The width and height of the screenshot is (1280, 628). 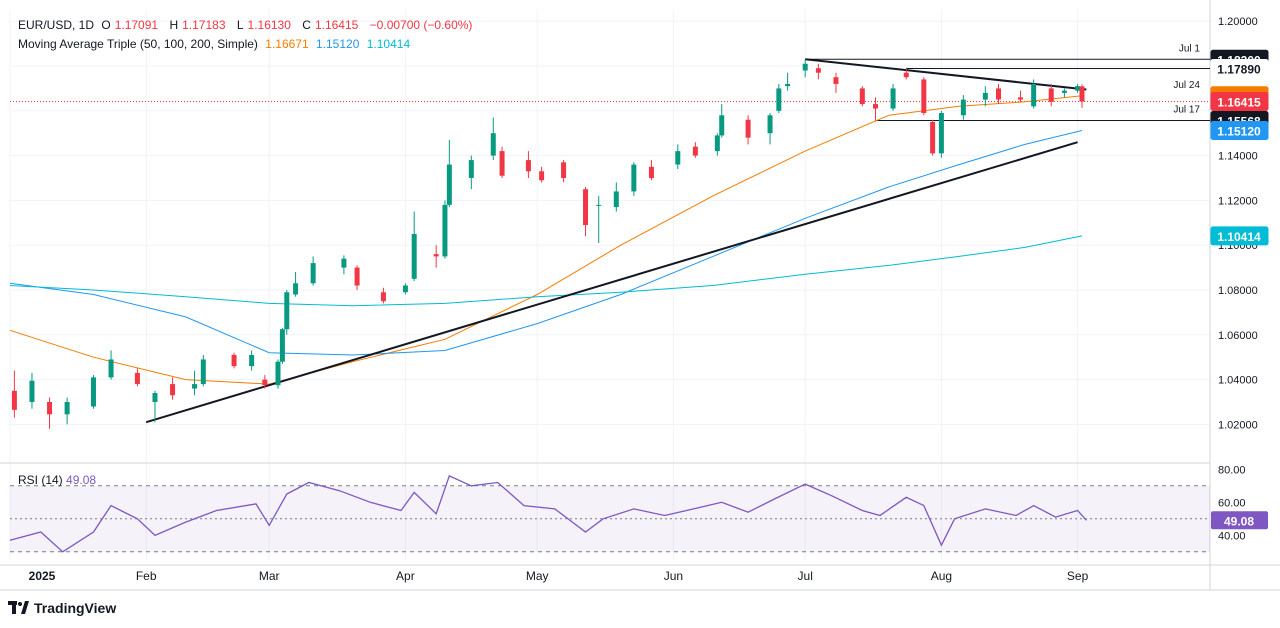 I want to click on trendline, so click(x=946, y=74).